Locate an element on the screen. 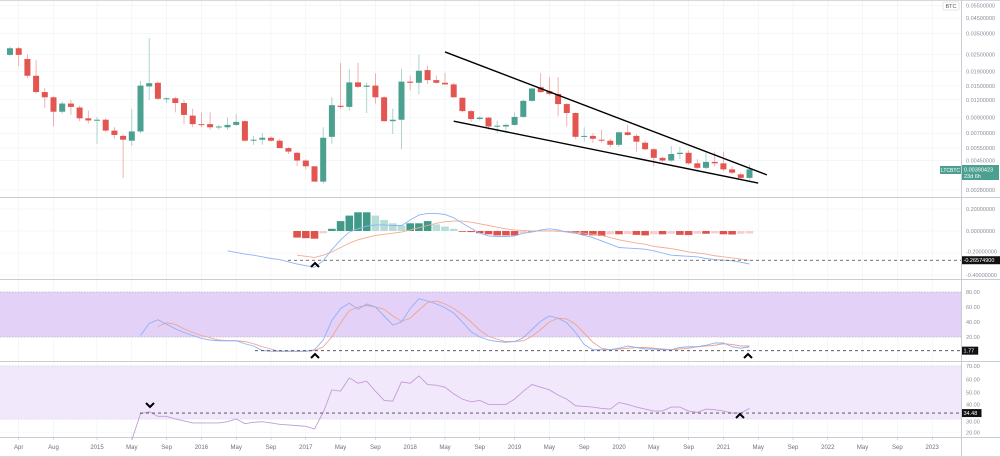 This screenshot has height=457, width=1000. stoch-rsi-pane: 1.77 is located at coordinates (559, 326).